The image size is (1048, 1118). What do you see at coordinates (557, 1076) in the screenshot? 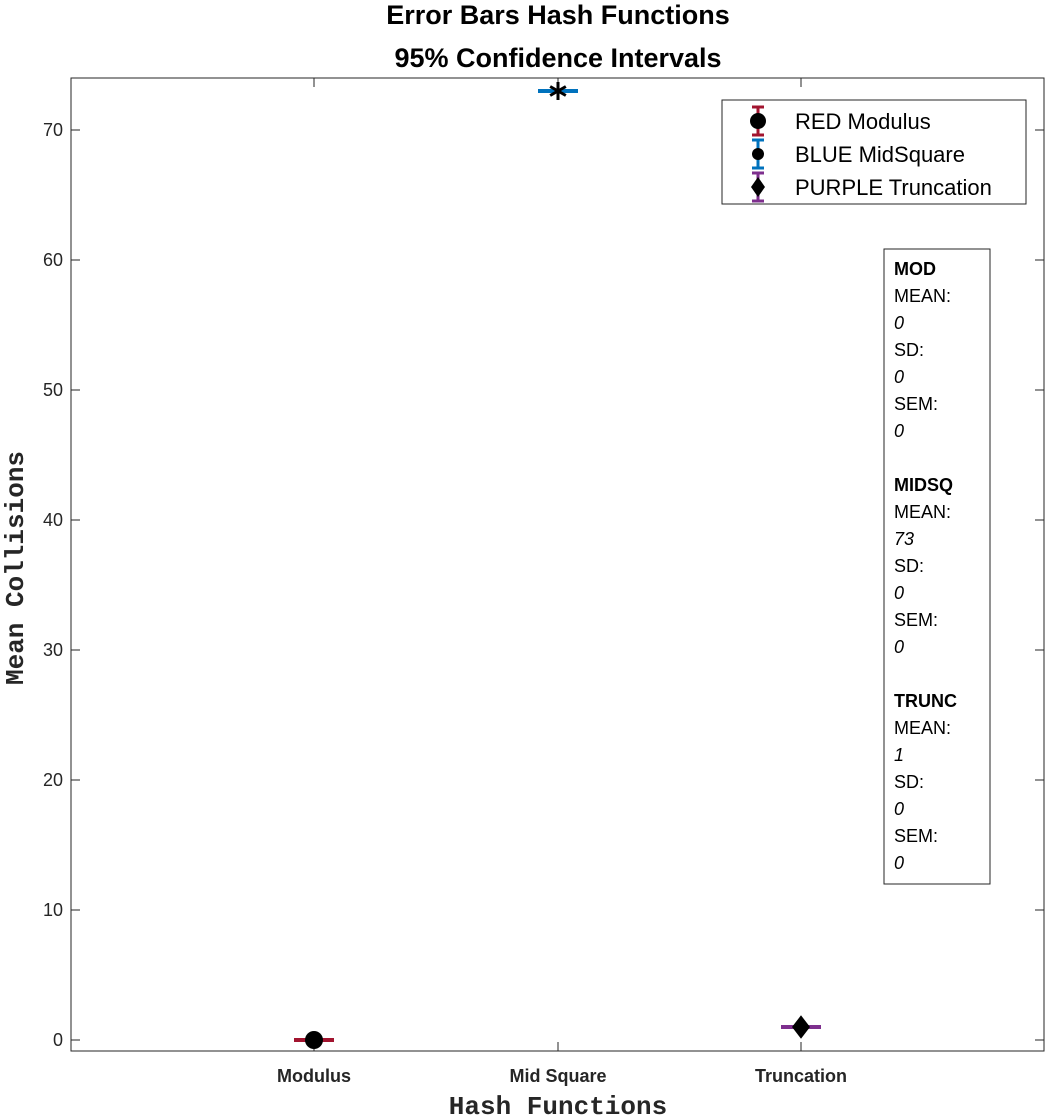
I see `x-tick-label: Mid Square` at bounding box center [557, 1076].